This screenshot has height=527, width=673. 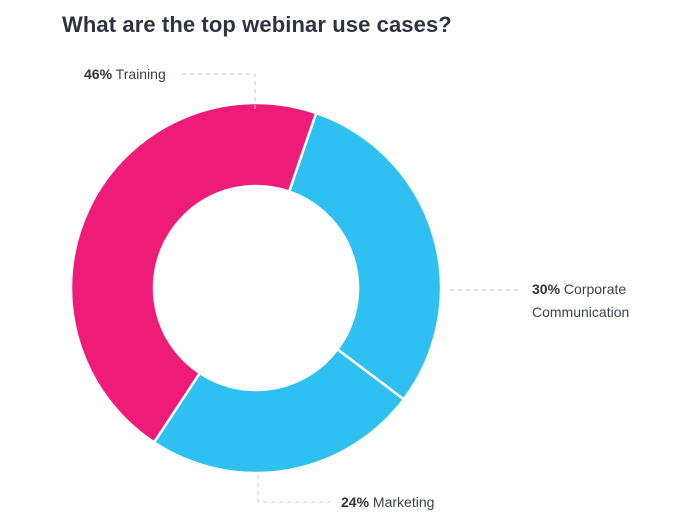 What do you see at coordinates (278, 411) in the screenshot?
I see `slice-marketing` at bounding box center [278, 411].